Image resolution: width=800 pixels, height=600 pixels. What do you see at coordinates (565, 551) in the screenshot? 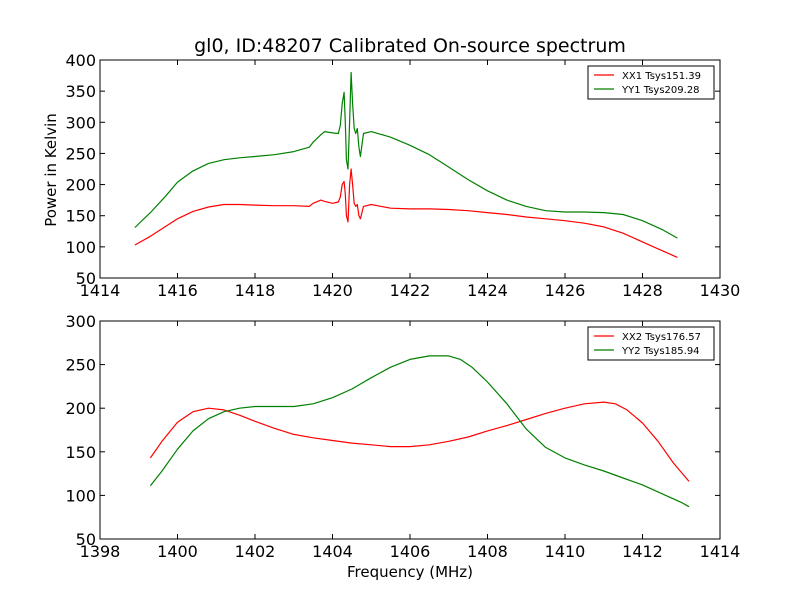
I see `x-tick-label: 1410` at bounding box center [565, 551].